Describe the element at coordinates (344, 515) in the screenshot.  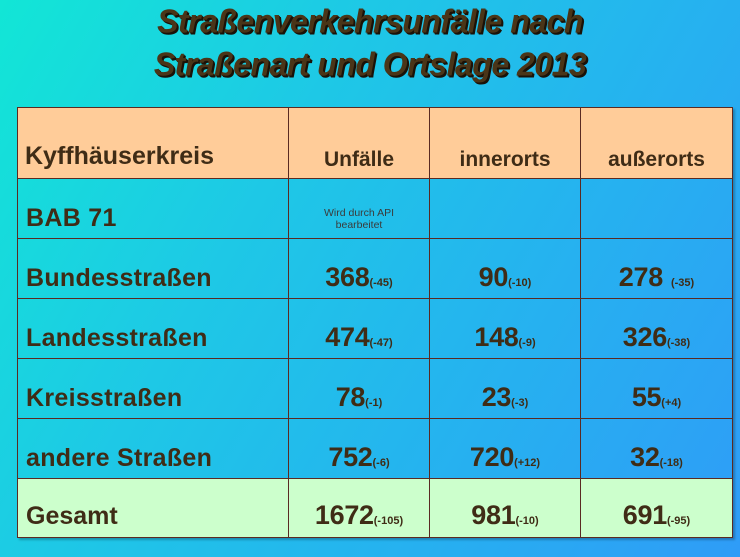
I see `value: 1672` at that location.